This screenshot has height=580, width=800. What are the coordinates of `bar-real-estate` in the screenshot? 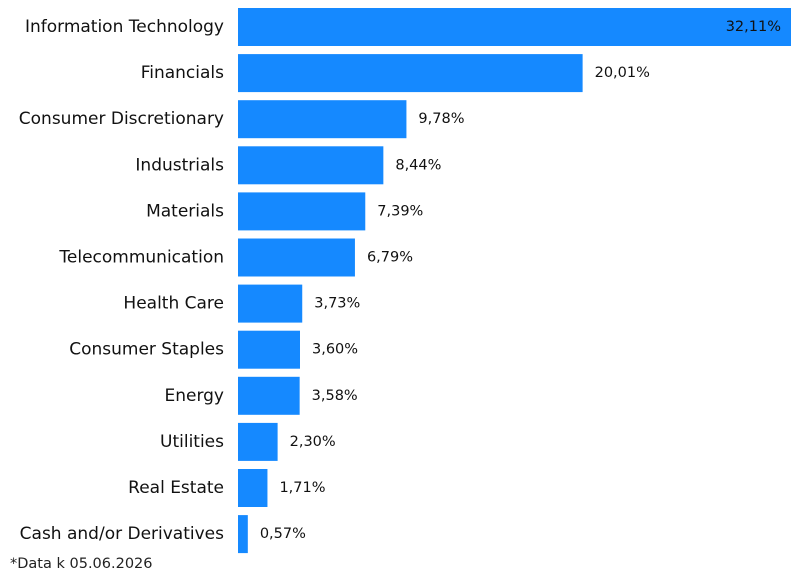 It's located at (253, 488).